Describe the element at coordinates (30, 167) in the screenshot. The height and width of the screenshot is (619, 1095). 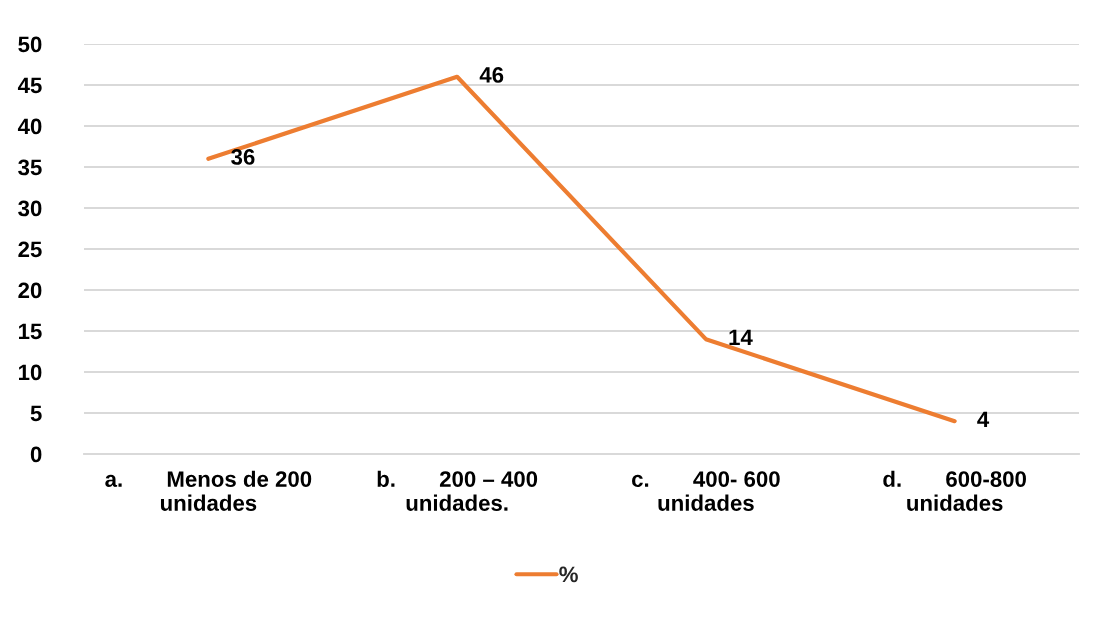
I see `y-tick-label: 35` at that location.